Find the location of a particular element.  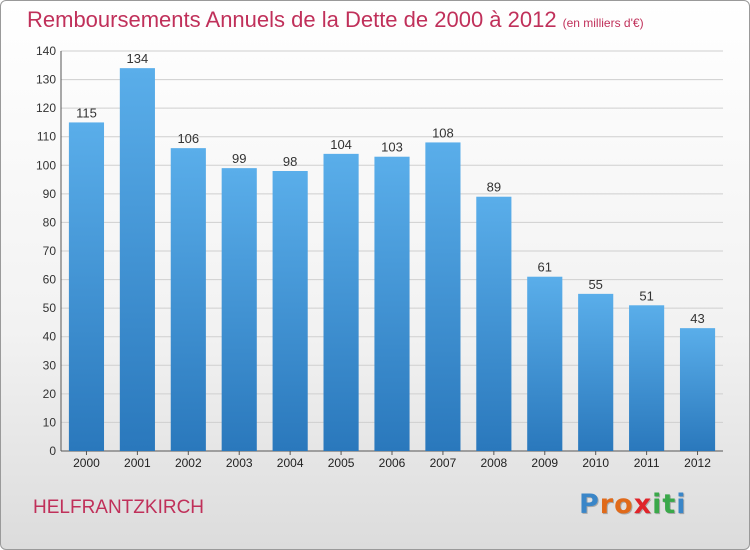

logo-letter: P is located at coordinates (589, 504).